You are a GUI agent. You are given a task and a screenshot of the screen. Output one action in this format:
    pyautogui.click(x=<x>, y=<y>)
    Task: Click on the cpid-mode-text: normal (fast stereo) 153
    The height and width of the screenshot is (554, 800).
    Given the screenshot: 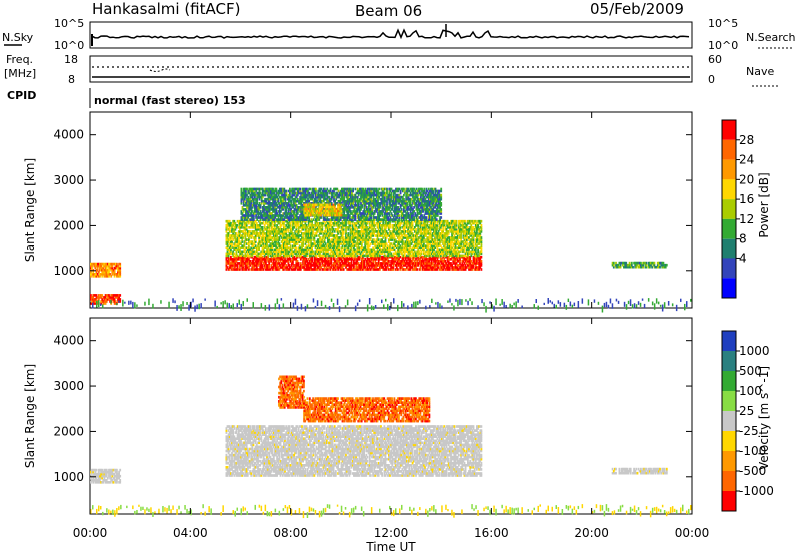 What is the action you would take?
    pyautogui.click(x=170, y=100)
    